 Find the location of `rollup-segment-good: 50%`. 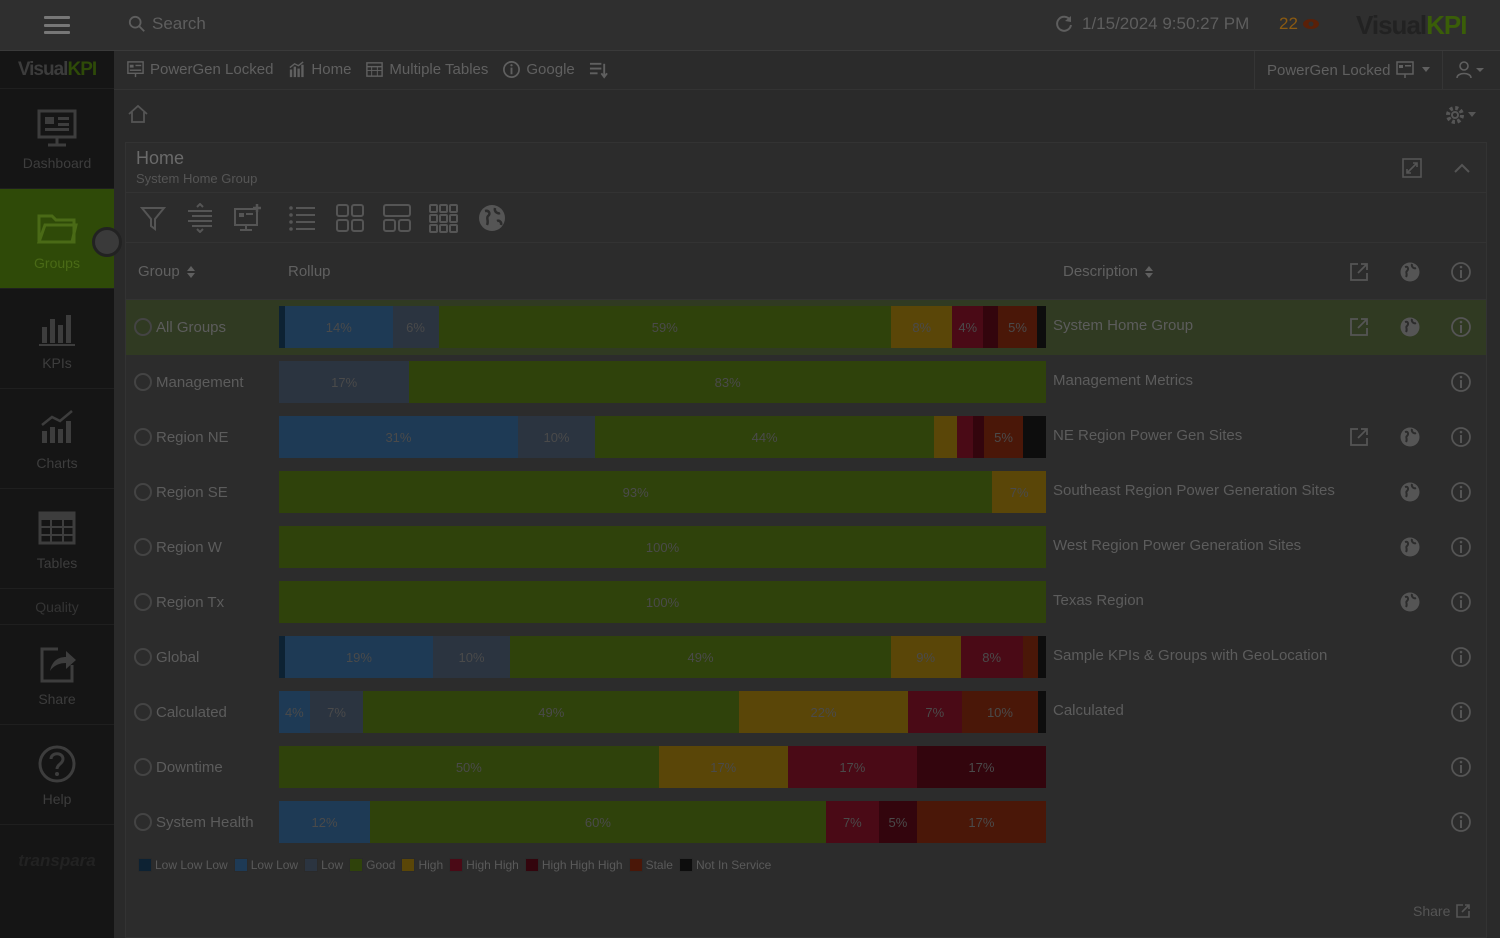

rollup-segment-good: 50% is located at coordinates (469, 767).